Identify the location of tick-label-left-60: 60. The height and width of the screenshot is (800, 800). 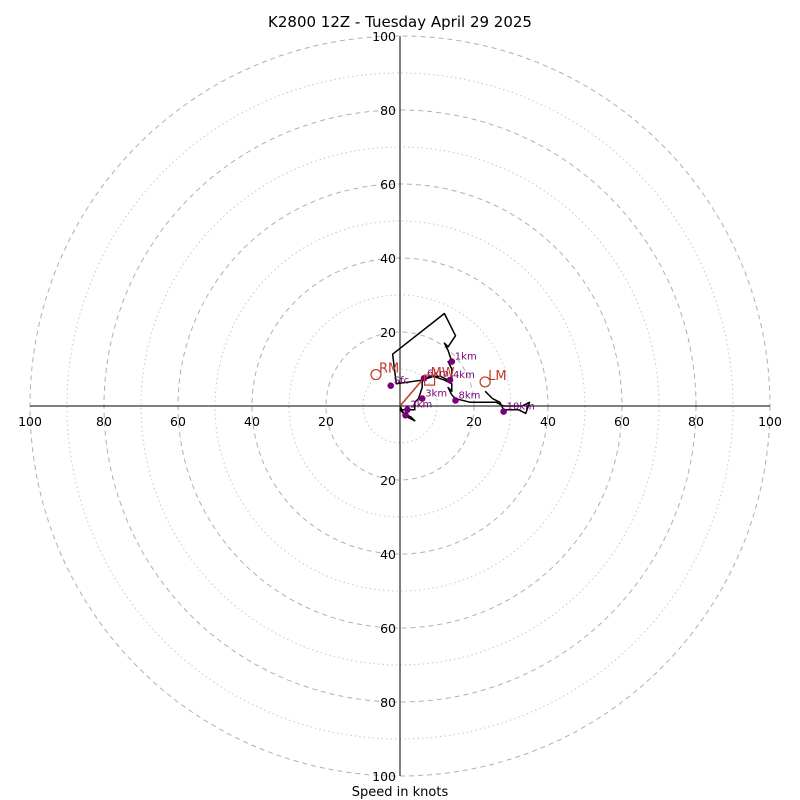
(178, 421).